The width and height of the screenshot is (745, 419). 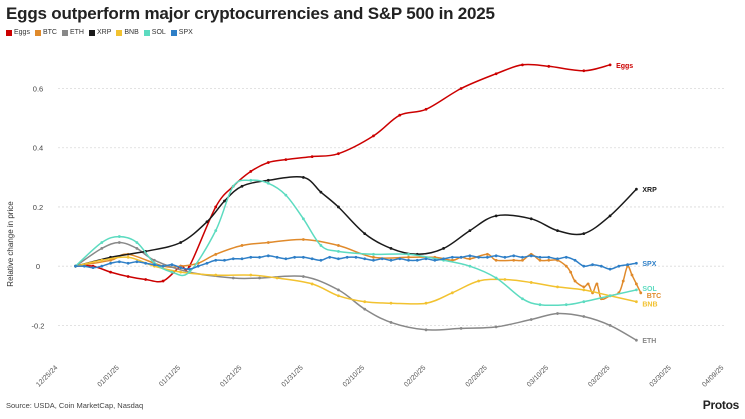 What do you see at coordinates (624, 66) in the screenshot?
I see `end-label-eggs: Eggs` at bounding box center [624, 66].